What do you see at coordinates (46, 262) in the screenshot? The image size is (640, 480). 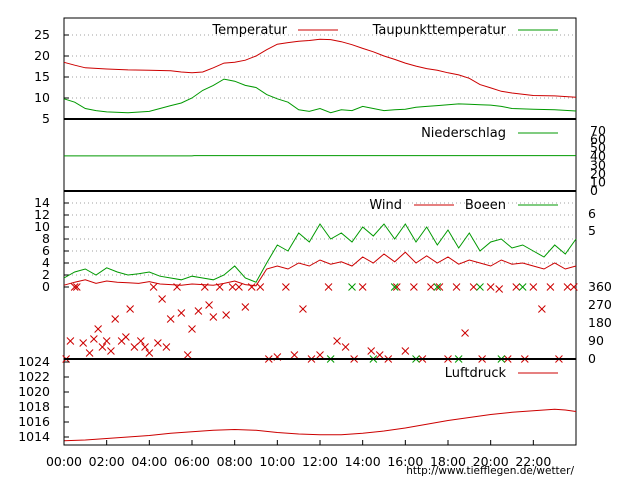 I see `y-tick-label: 4` at bounding box center [46, 262].